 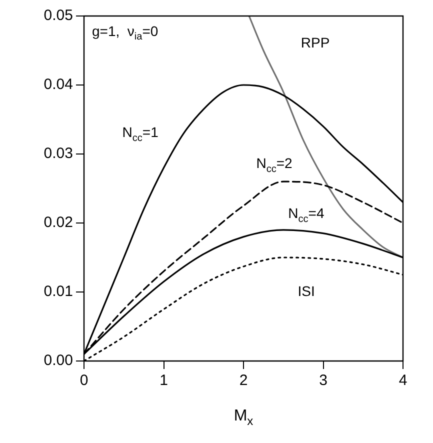 What do you see at coordinates (58, 223) in the screenshot?
I see `y-tick-label: 0.02` at bounding box center [58, 223].